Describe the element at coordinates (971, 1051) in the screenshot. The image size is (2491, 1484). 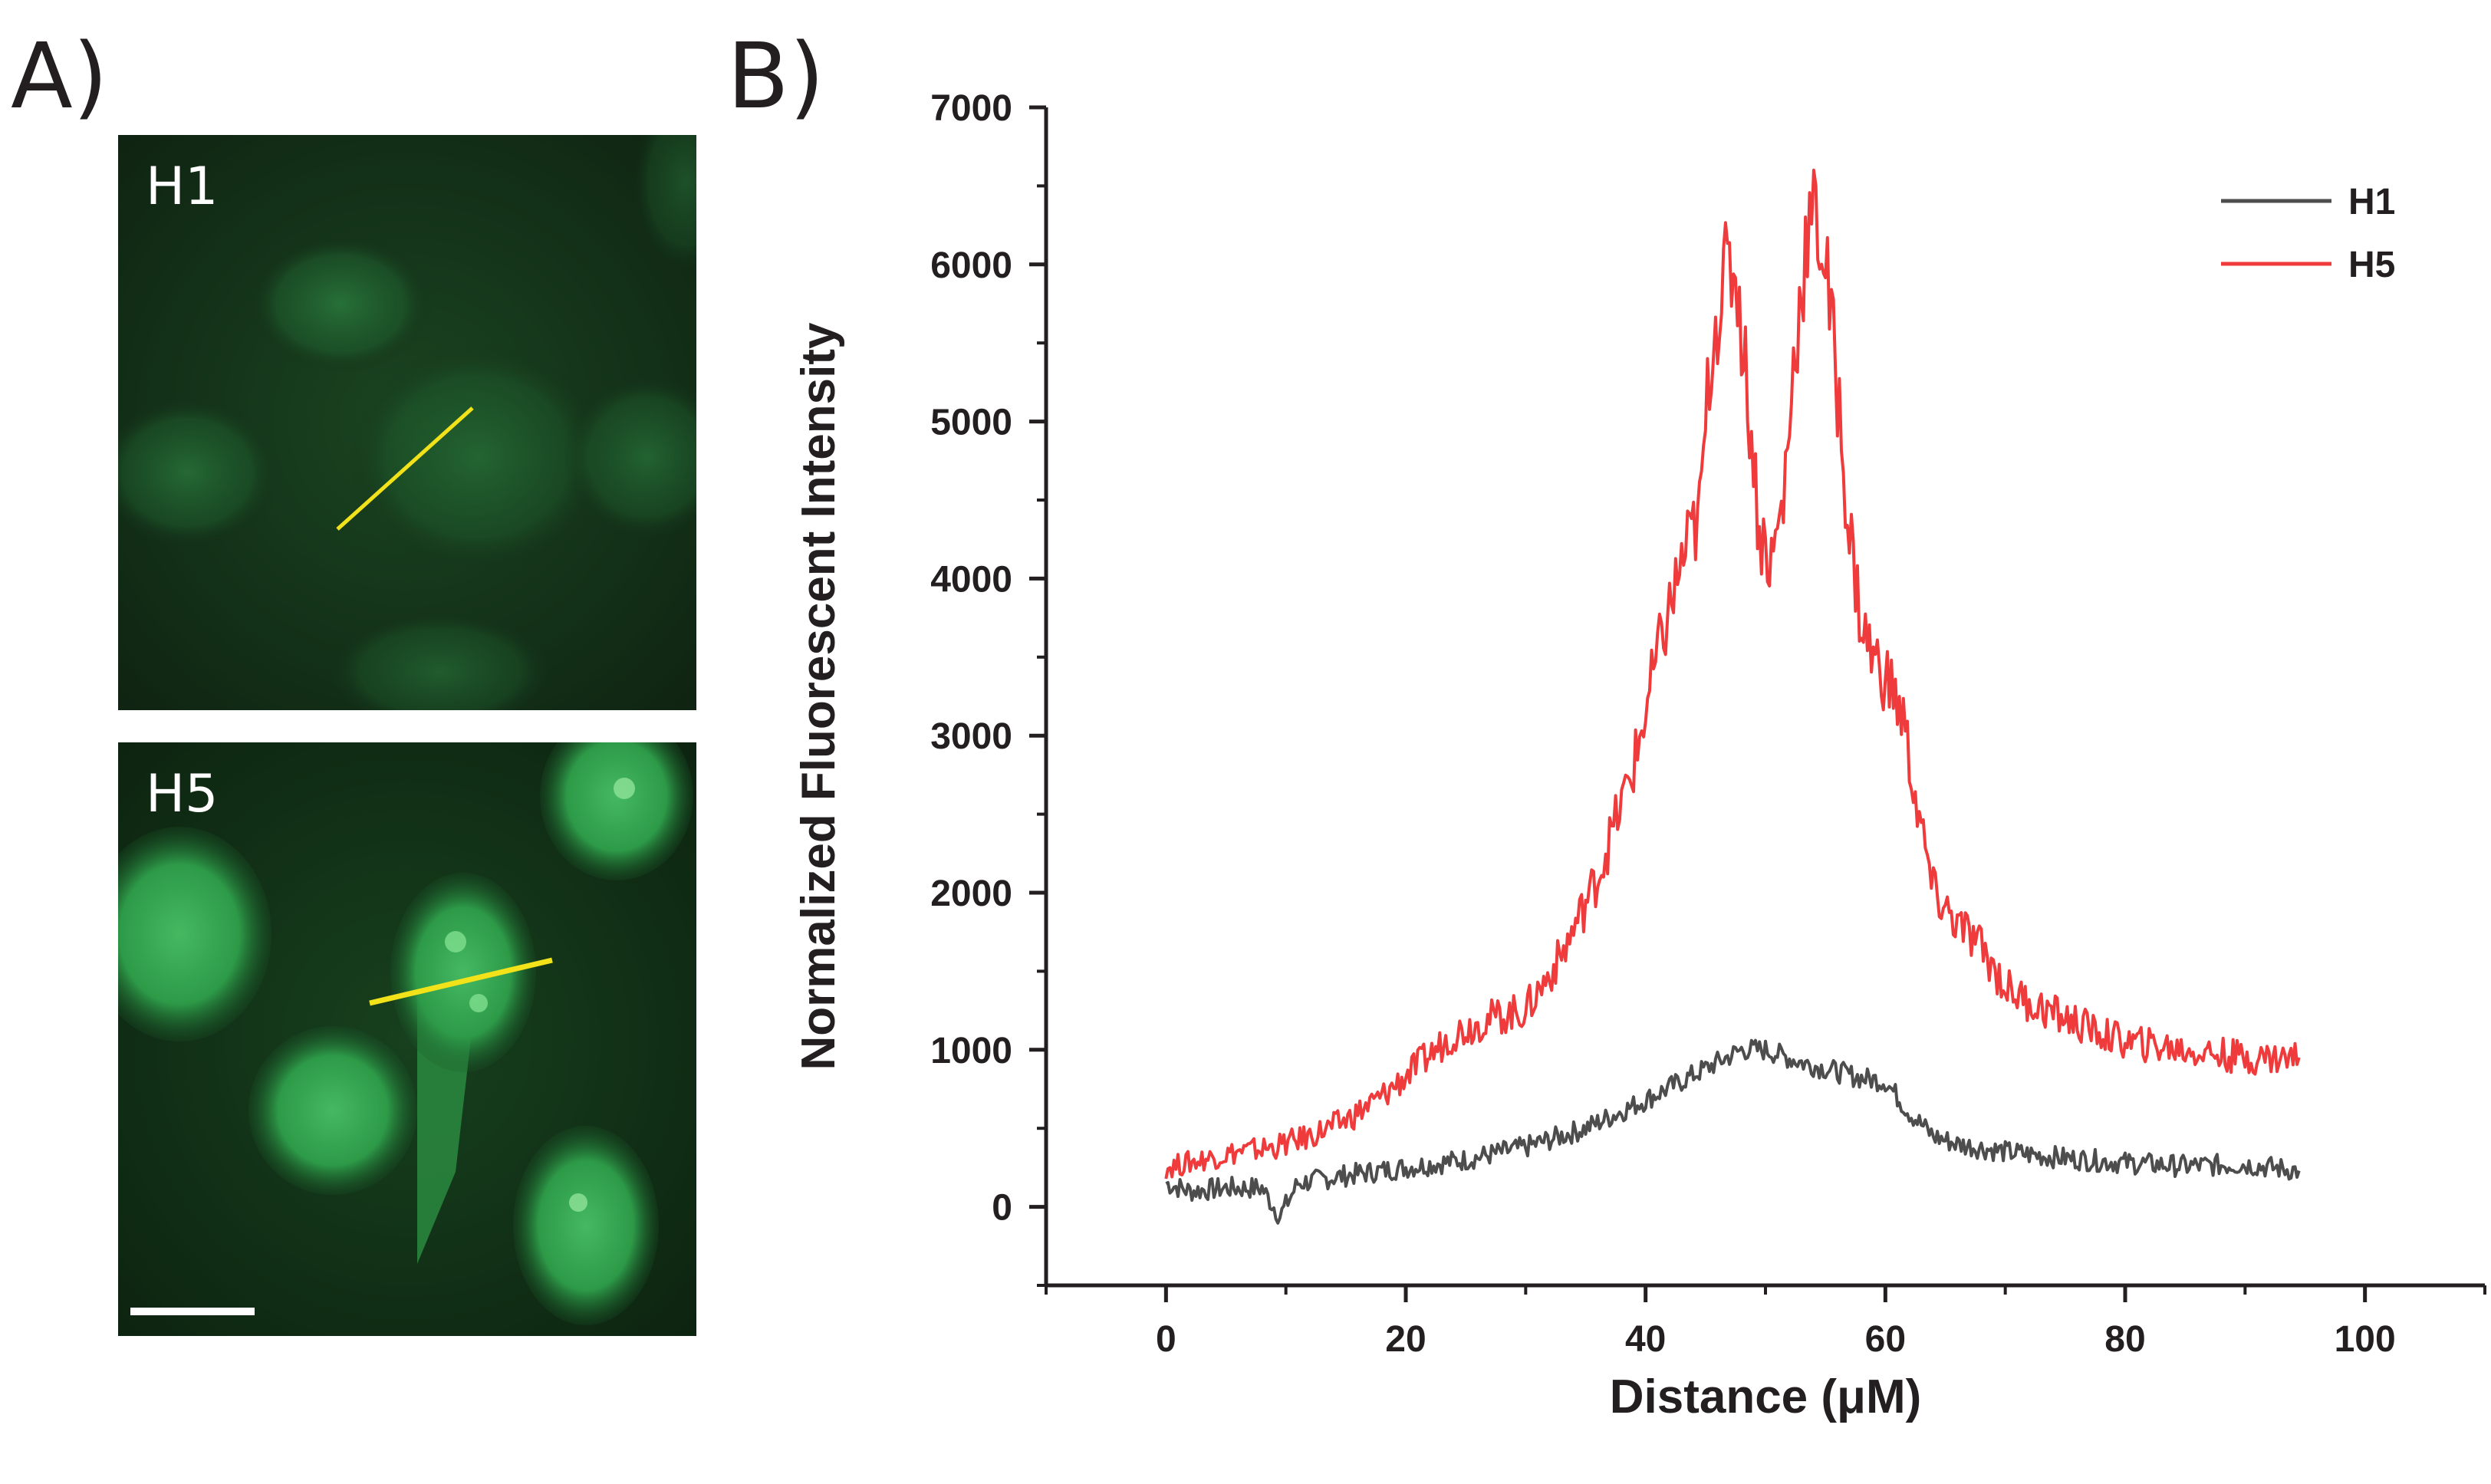
I see `y-tick-label: 1000` at that location.